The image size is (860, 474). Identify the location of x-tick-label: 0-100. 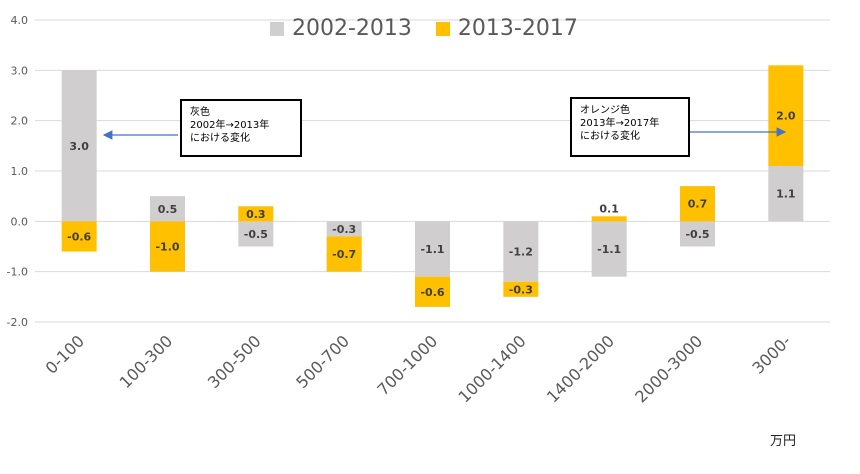
(65, 354).